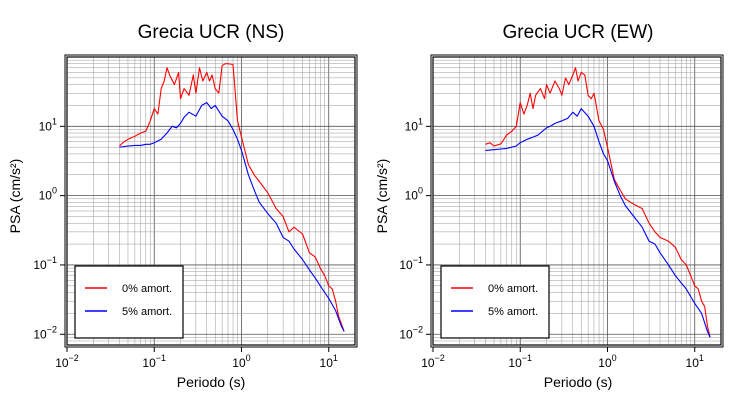 This screenshot has width=730, height=400. I want to click on chart-title: Grecia UCR (EW), so click(578, 32).